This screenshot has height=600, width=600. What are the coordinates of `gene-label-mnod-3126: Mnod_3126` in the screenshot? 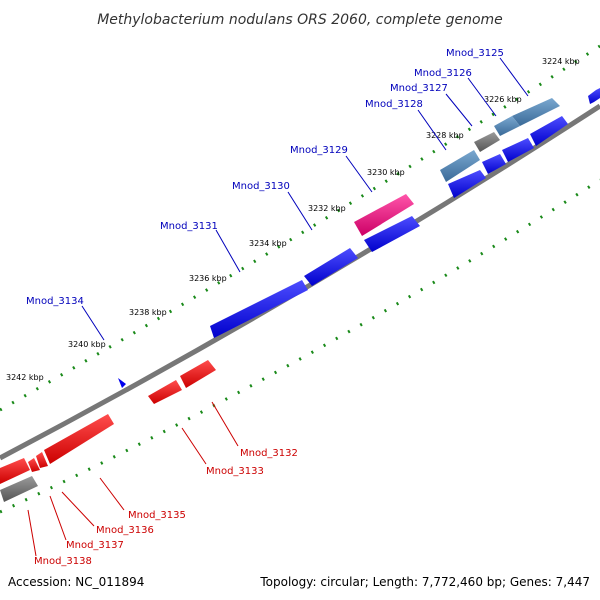 It's located at (443, 73).